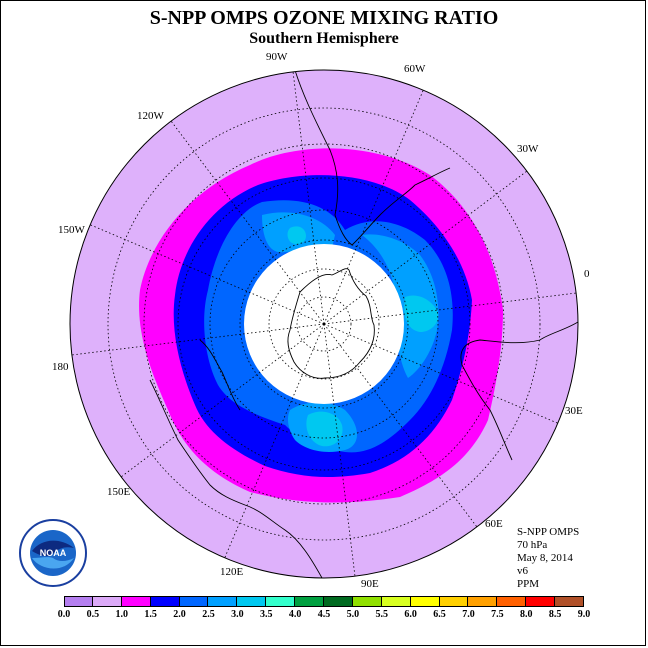 Image resolution: width=648 pixels, height=648 pixels. What do you see at coordinates (439, 614) in the screenshot?
I see `color-bar-tick-label: 6.5` at bounding box center [439, 614].